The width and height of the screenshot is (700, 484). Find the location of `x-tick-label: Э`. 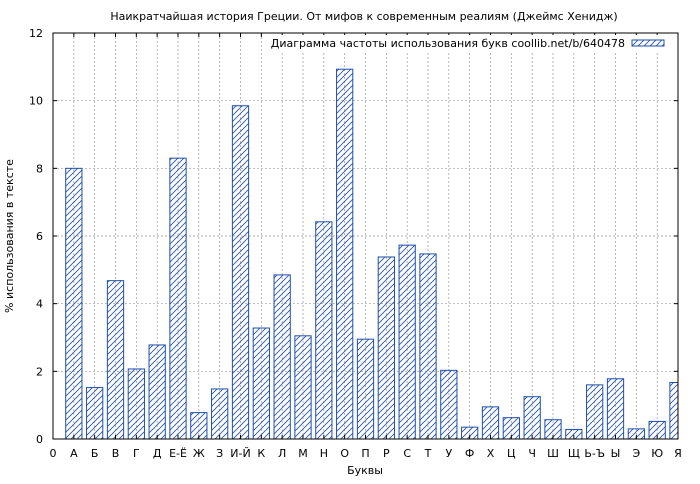

x-tick-label: Э is located at coordinates (636, 453).